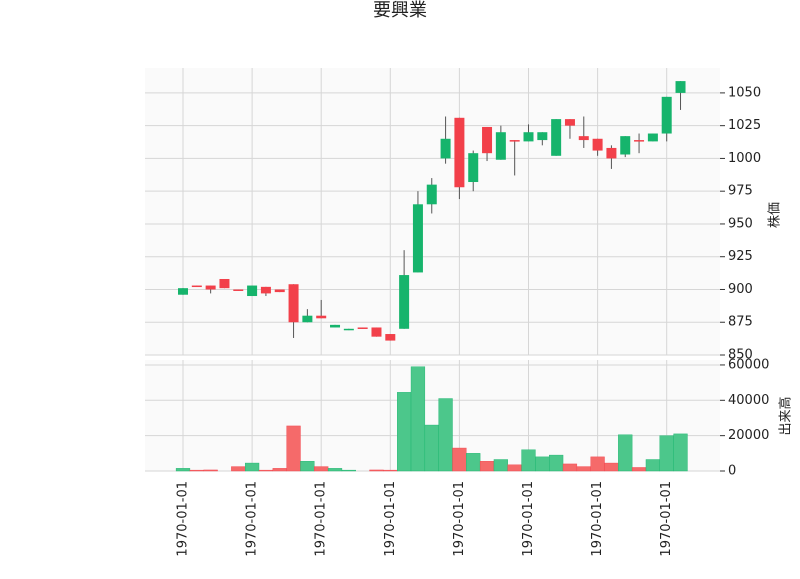 The image size is (800, 579). What do you see at coordinates (740, 289) in the screenshot?
I see `y-tick-label: 900` at bounding box center [740, 289].